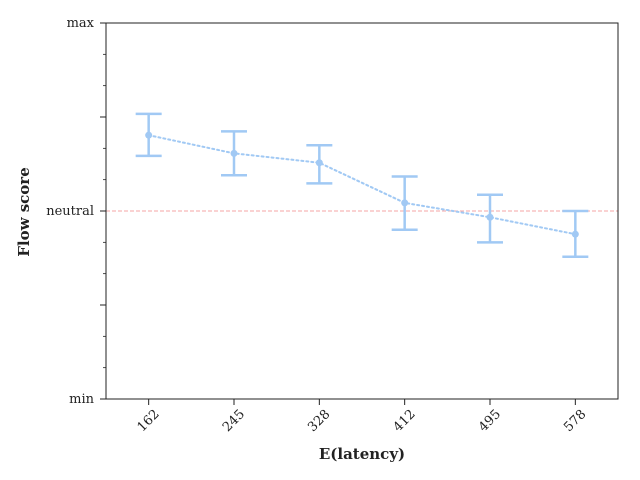 The image size is (640, 480). What do you see at coordinates (362, 454) in the screenshot?
I see `x-axis-title: E(latency)` at bounding box center [362, 454].